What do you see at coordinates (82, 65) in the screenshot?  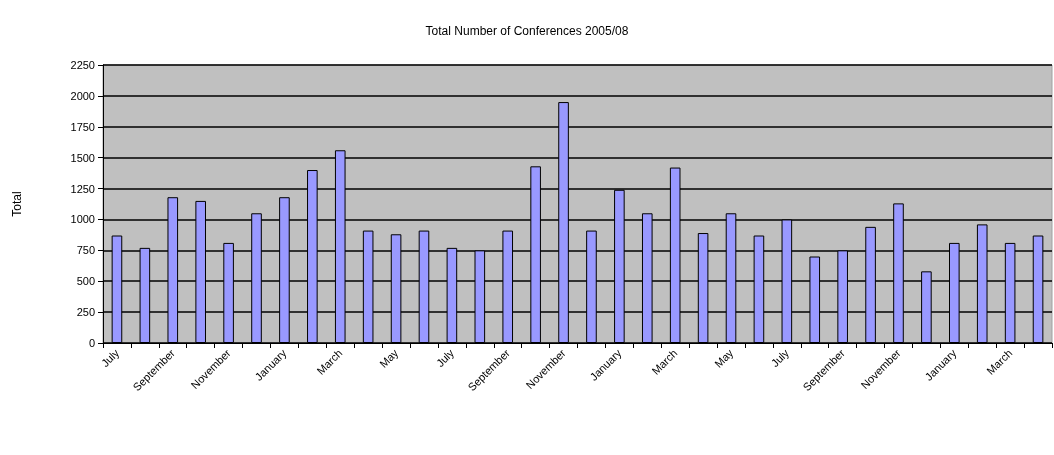 I see `y-tick-label: 2250` at bounding box center [82, 65].